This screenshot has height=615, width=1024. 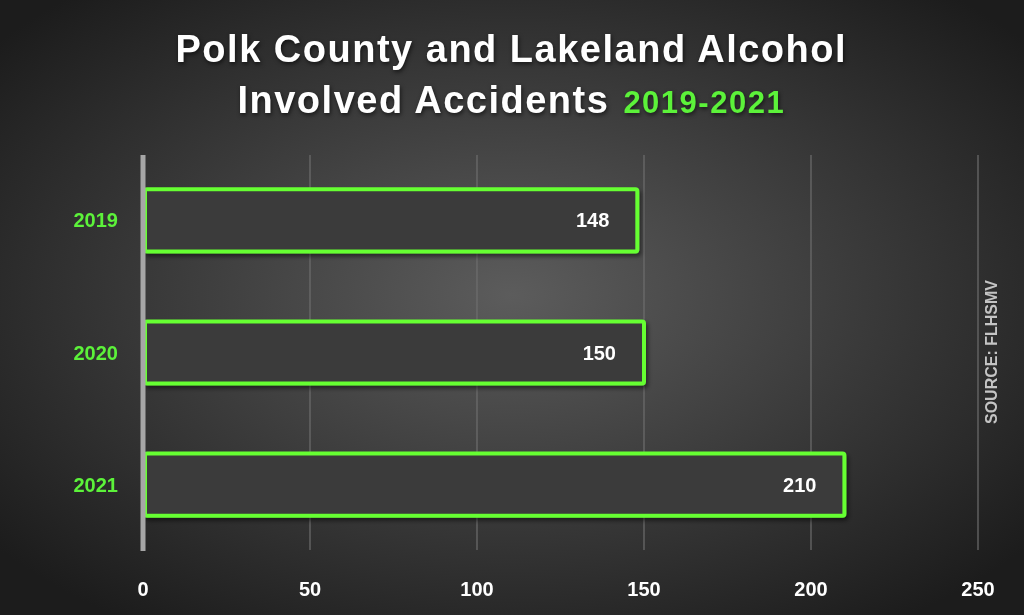 What do you see at coordinates (991, 351) in the screenshot?
I see `source-note: SOURCE: FLHSMV` at bounding box center [991, 351].